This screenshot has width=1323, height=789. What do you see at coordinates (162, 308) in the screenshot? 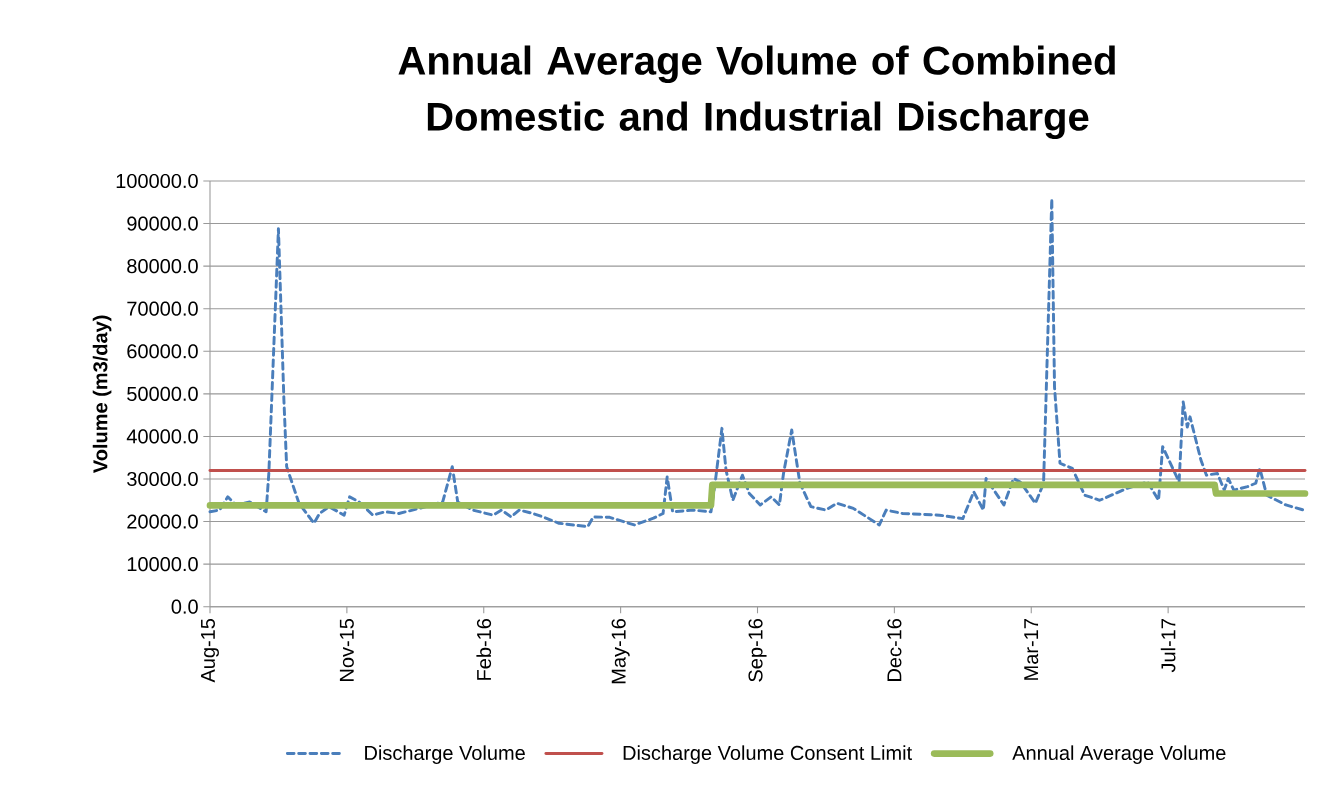
I see `y-tick-label: 70000.0` at bounding box center [162, 308].